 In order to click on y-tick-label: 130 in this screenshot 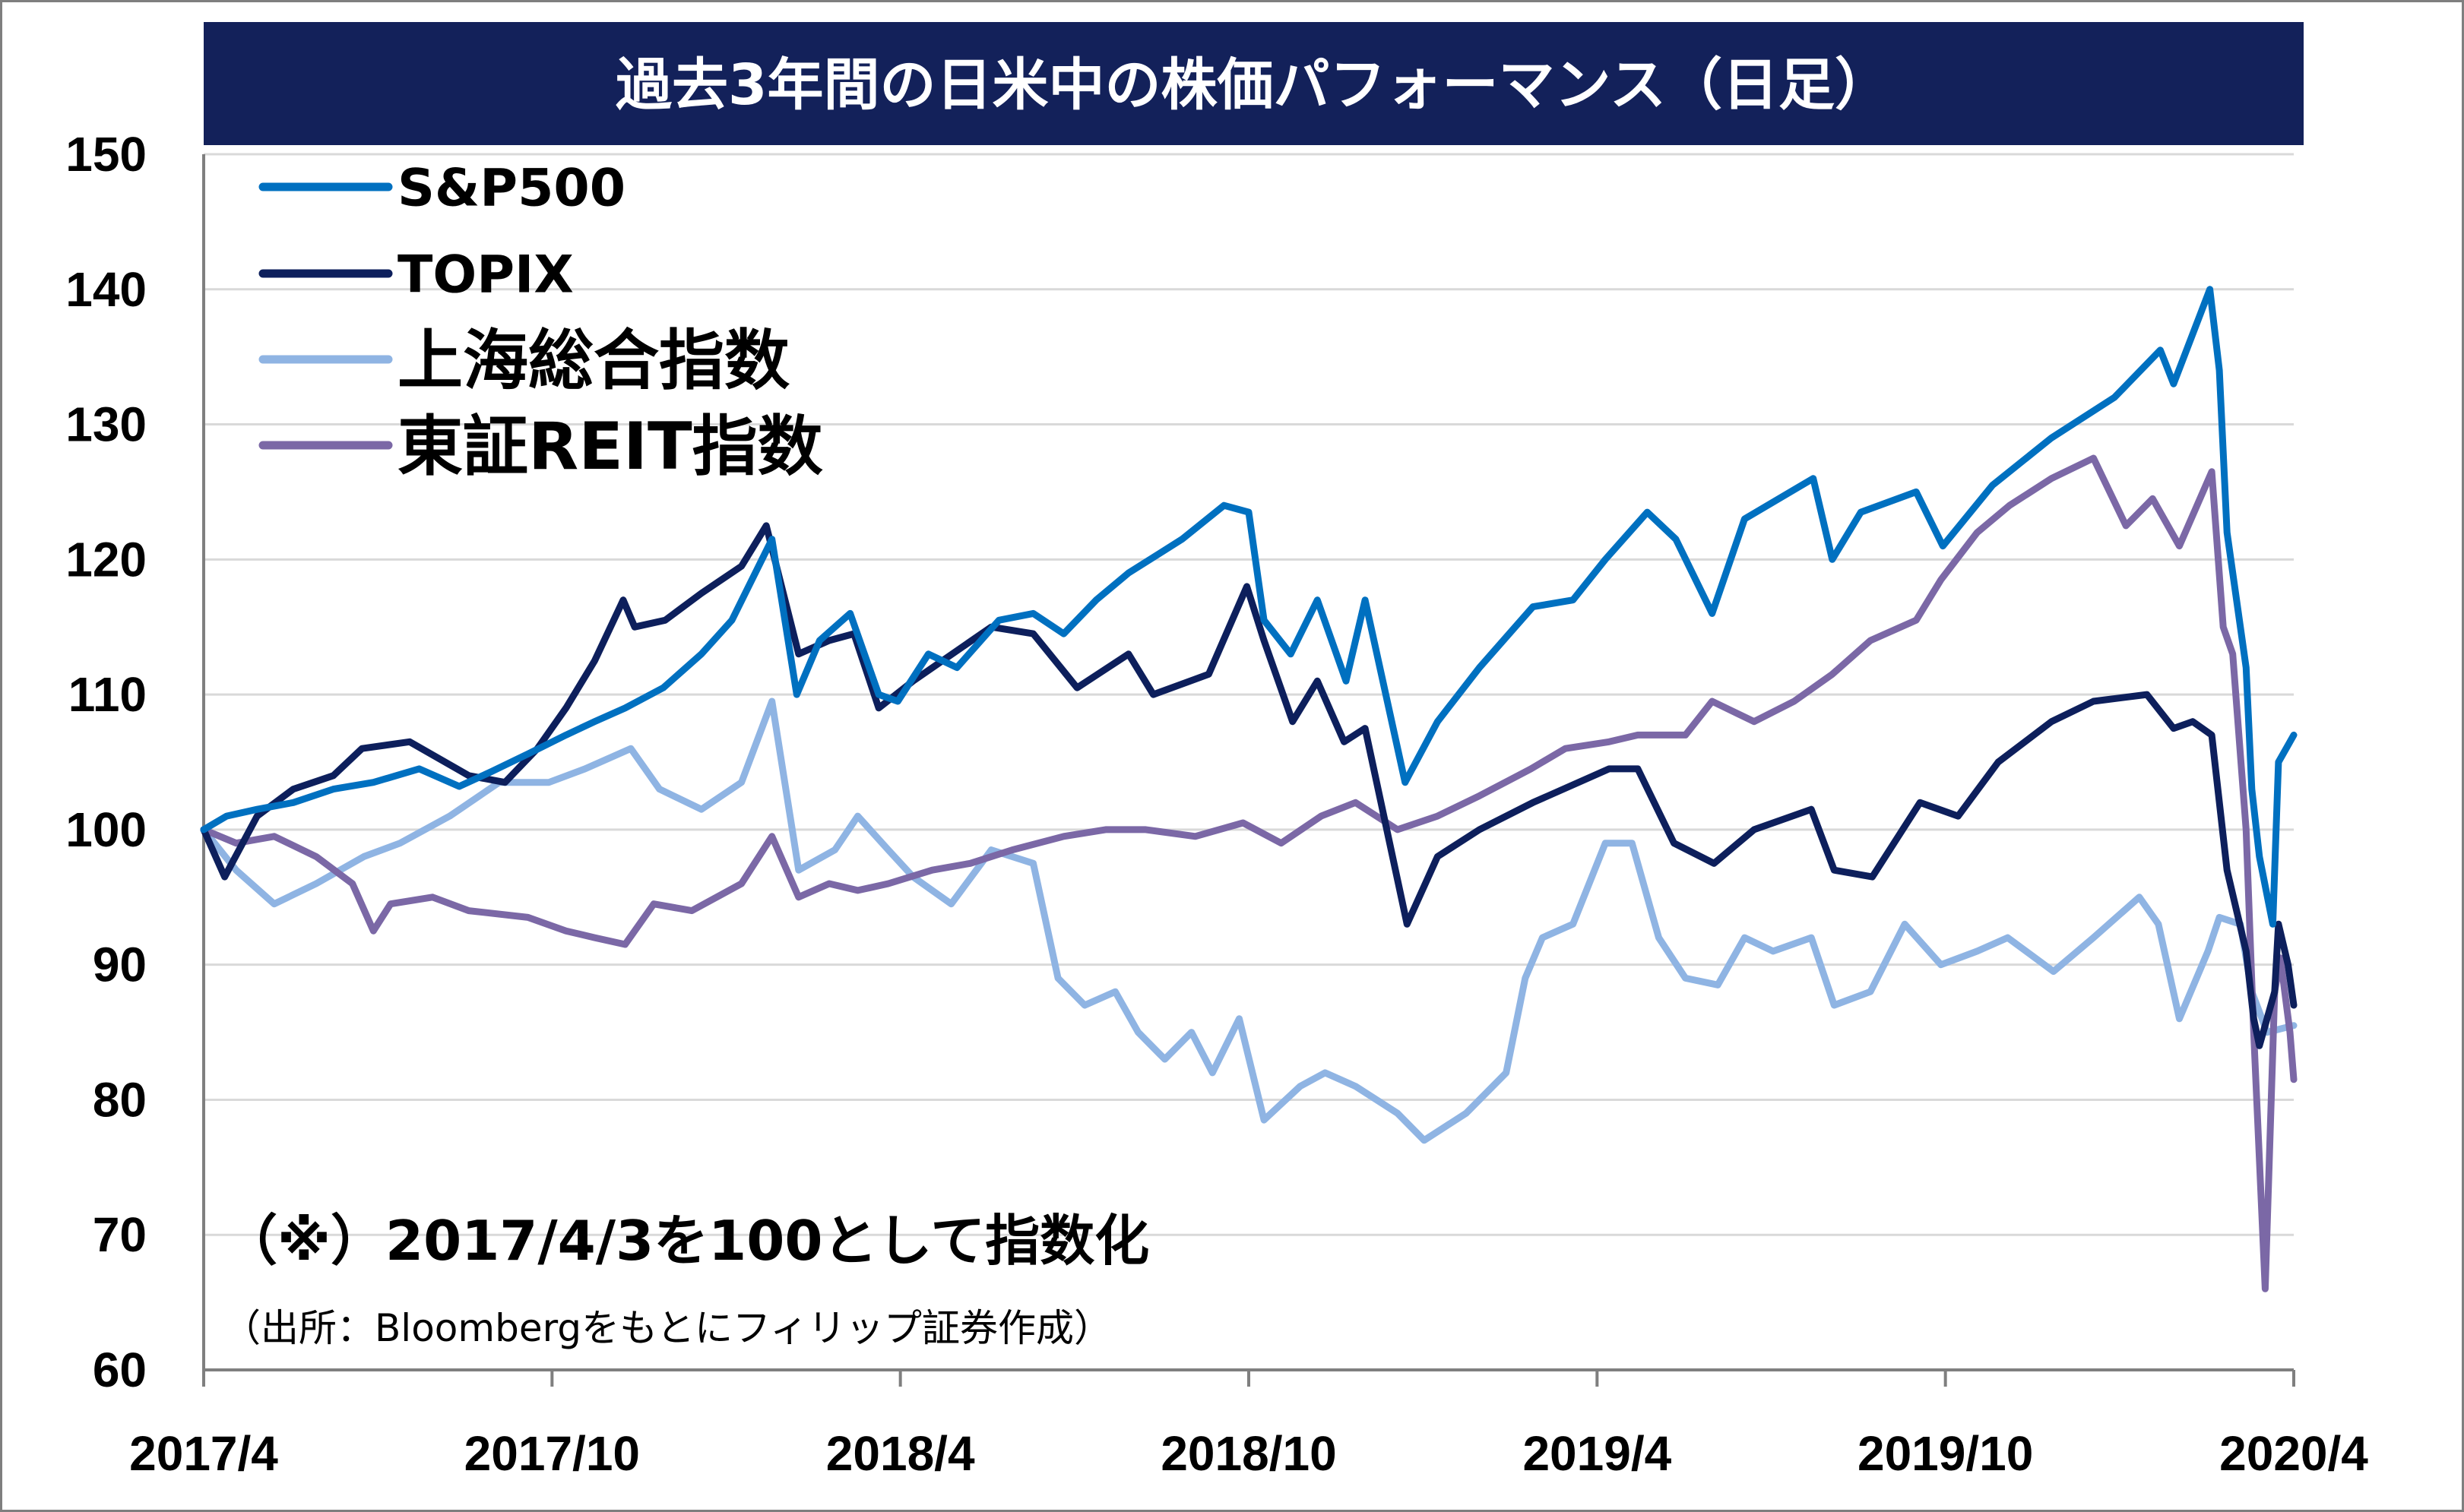, I will do `click(106, 424)`.